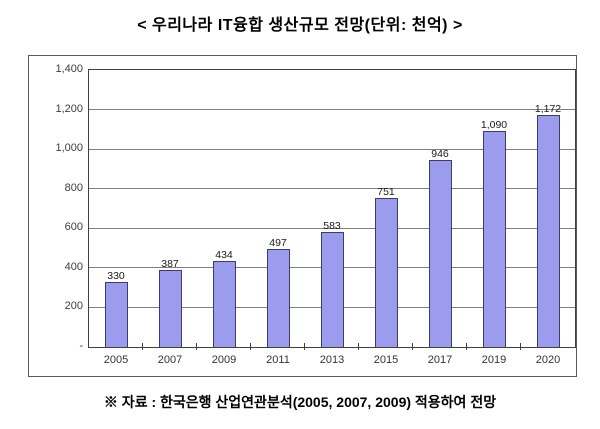 This screenshot has width=600, height=429. Describe the element at coordinates (386, 192) in the screenshot. I see `bar-value-label: 751` at that location.